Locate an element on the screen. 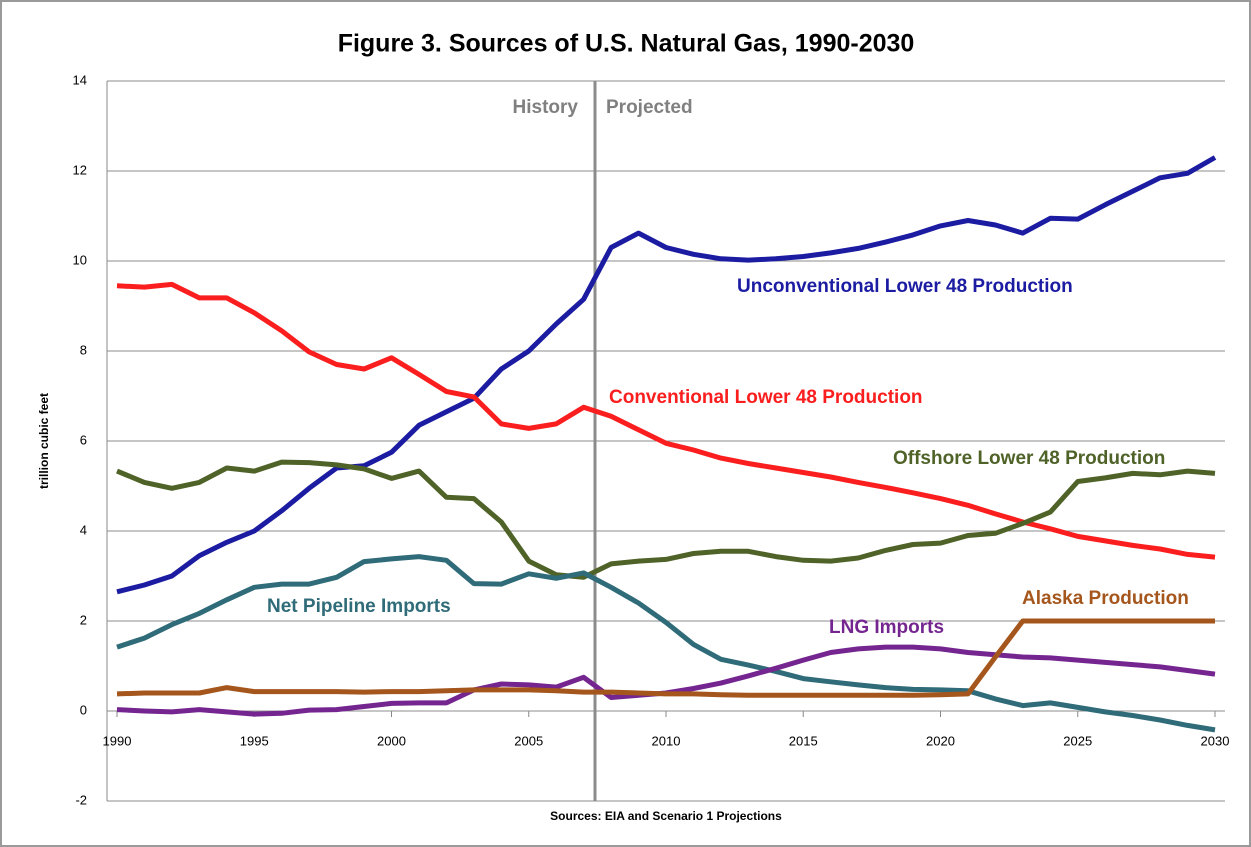 Image resolution: width=1251 pixels, height=847 pixels. series-label: Net Pipeline Imports is located at coordinates (359, 606).